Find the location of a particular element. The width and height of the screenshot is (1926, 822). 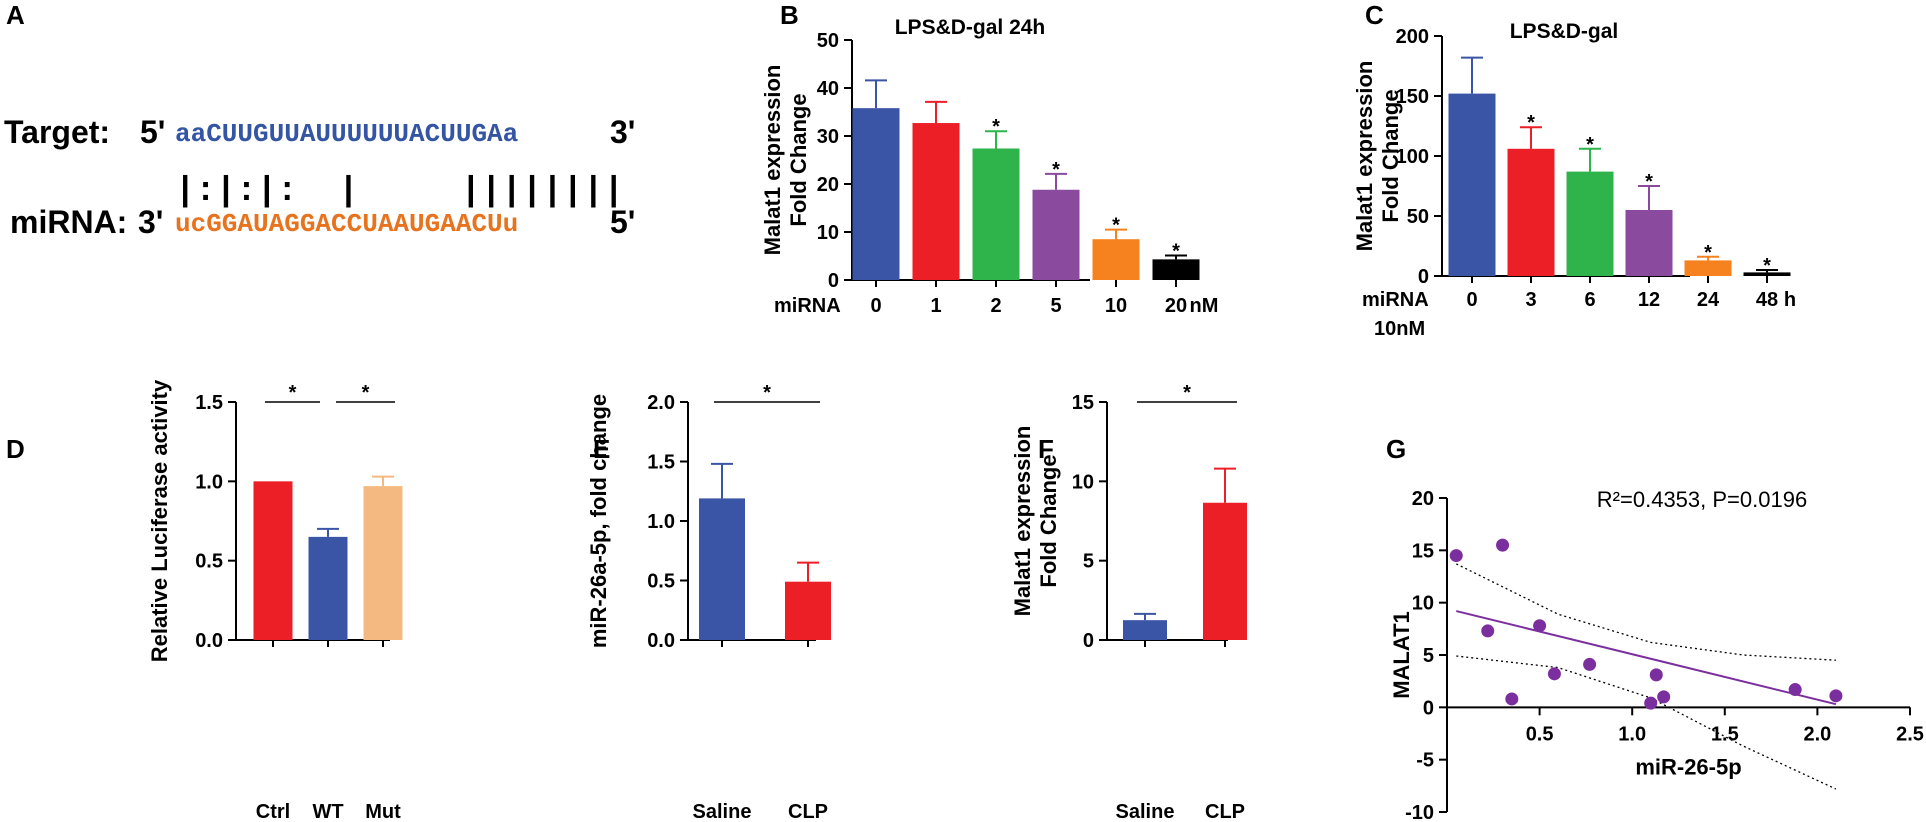

chart-title: LPS&D-gal is located at coordinates (1564, 31).